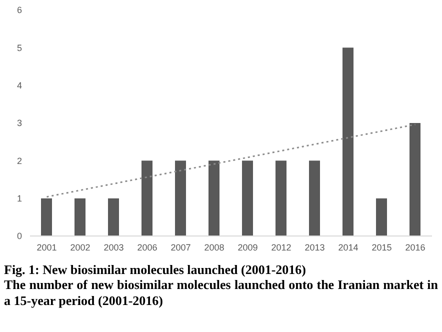  I want to click on x-tick-label: 2014, so click(348, 247).